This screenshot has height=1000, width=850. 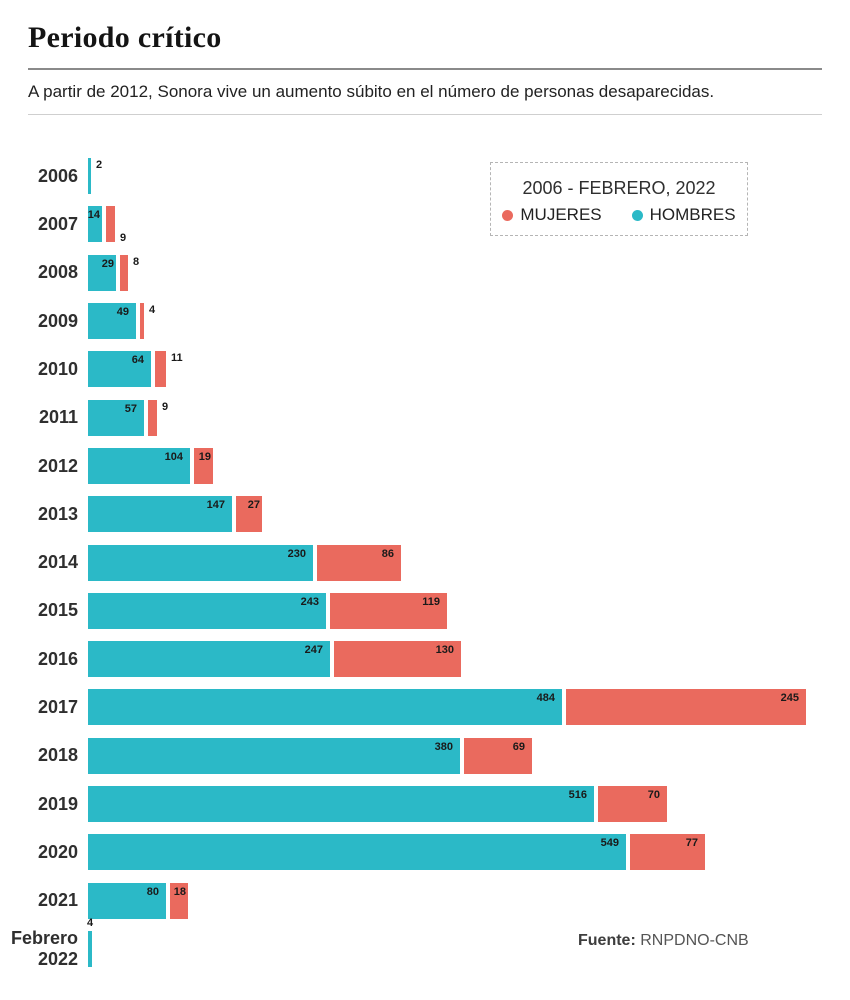 I want to click on bar-group: 230 86, so click(x=244, y=562).